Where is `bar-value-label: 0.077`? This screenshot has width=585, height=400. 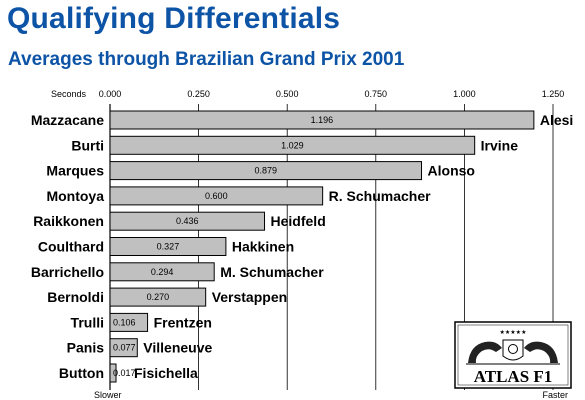
bar-value-label: 0.077 is located at coordinates (124, 348).